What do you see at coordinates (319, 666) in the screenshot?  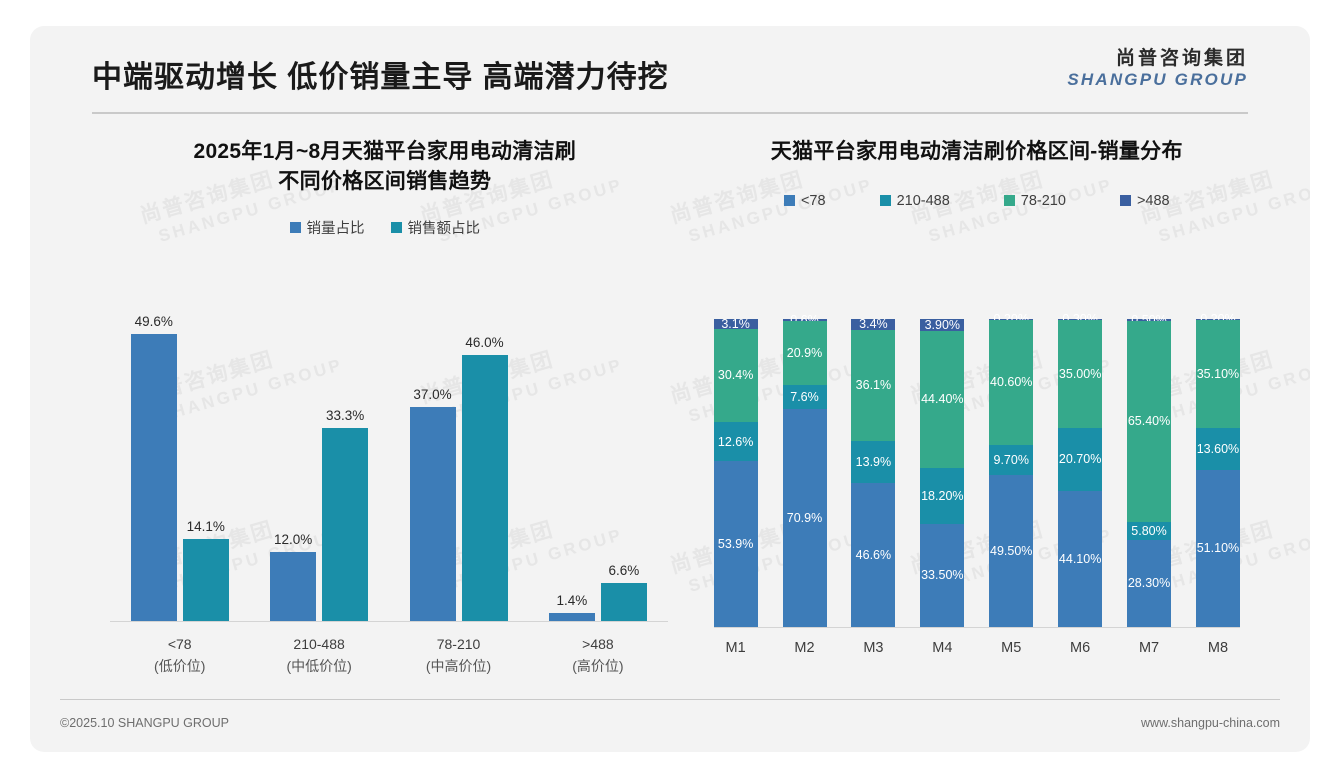 I see `x-axis-tick-sublabel: (中低价位)` at bounding box center [319, 666].